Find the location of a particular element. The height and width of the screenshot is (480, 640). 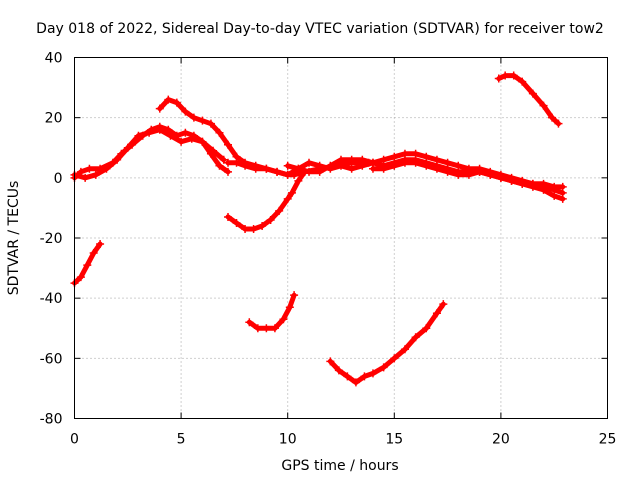

y-tick-label: 20 is located at coordinates (54, 119).